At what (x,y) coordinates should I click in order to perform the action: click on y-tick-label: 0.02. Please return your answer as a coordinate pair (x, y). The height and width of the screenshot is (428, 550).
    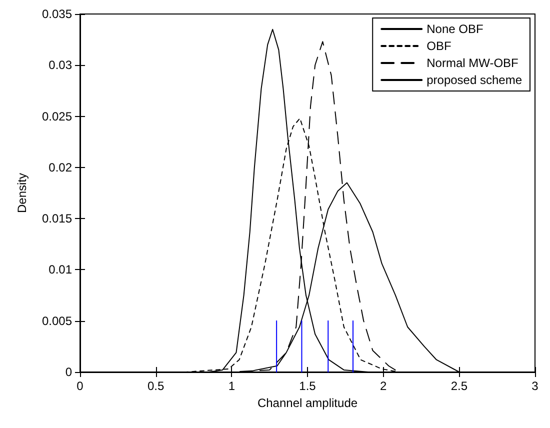
    Looking at the image, I should click on (60, 167).